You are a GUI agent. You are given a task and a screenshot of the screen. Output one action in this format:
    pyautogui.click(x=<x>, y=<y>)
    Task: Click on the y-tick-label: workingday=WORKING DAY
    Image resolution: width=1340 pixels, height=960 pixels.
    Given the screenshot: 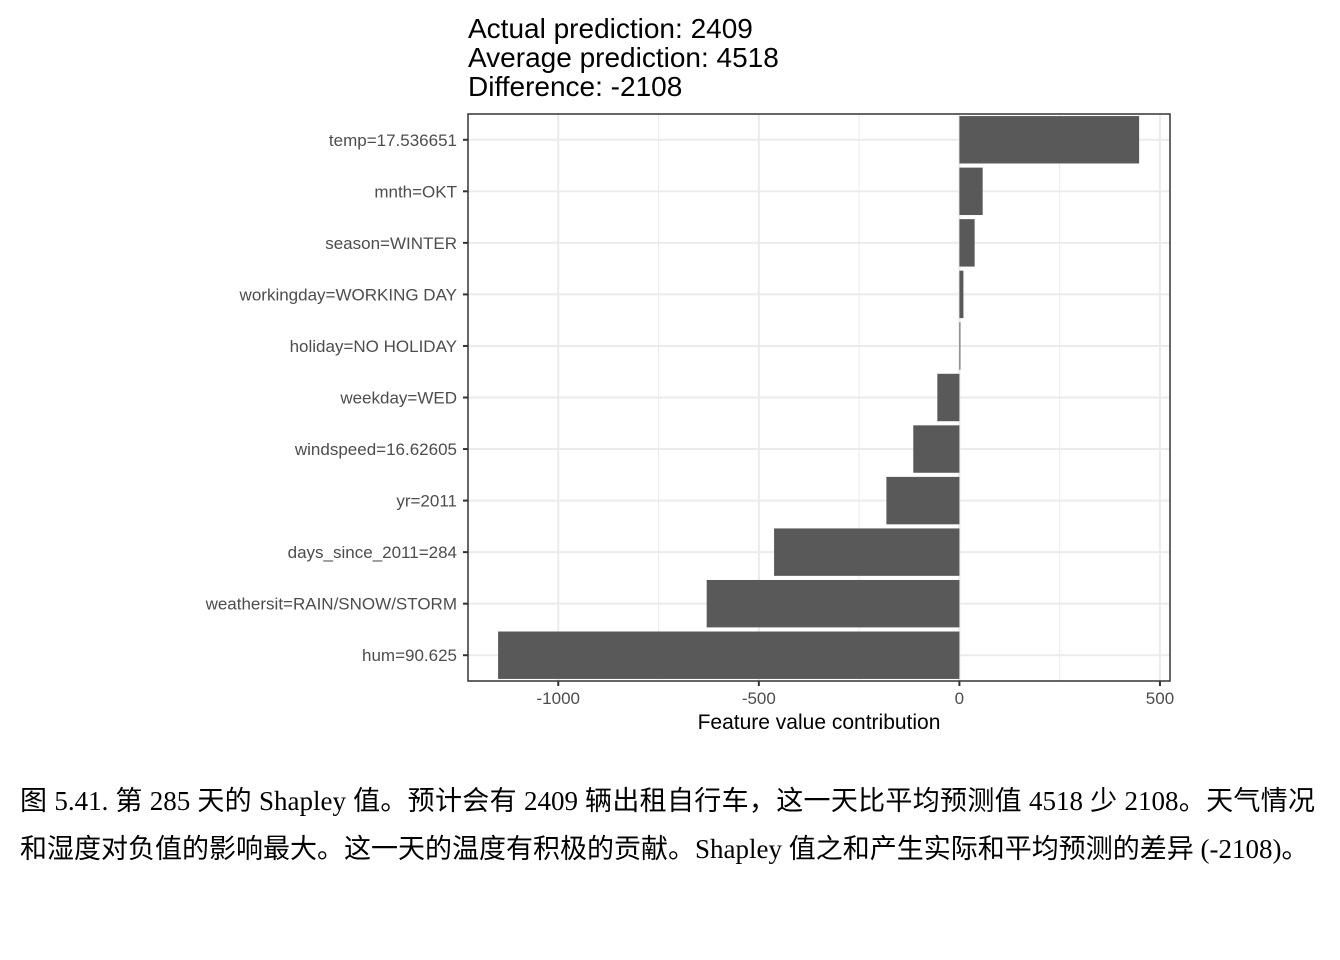 What is the action you would take?
    pyautogui.click(x=348, y=294)
    